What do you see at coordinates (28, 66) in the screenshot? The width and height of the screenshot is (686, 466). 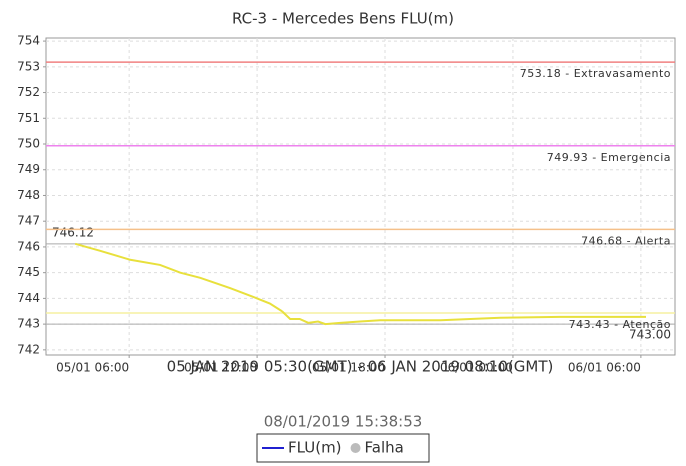 I see `y-tick-label: 753` at bounding box center [28, 66].